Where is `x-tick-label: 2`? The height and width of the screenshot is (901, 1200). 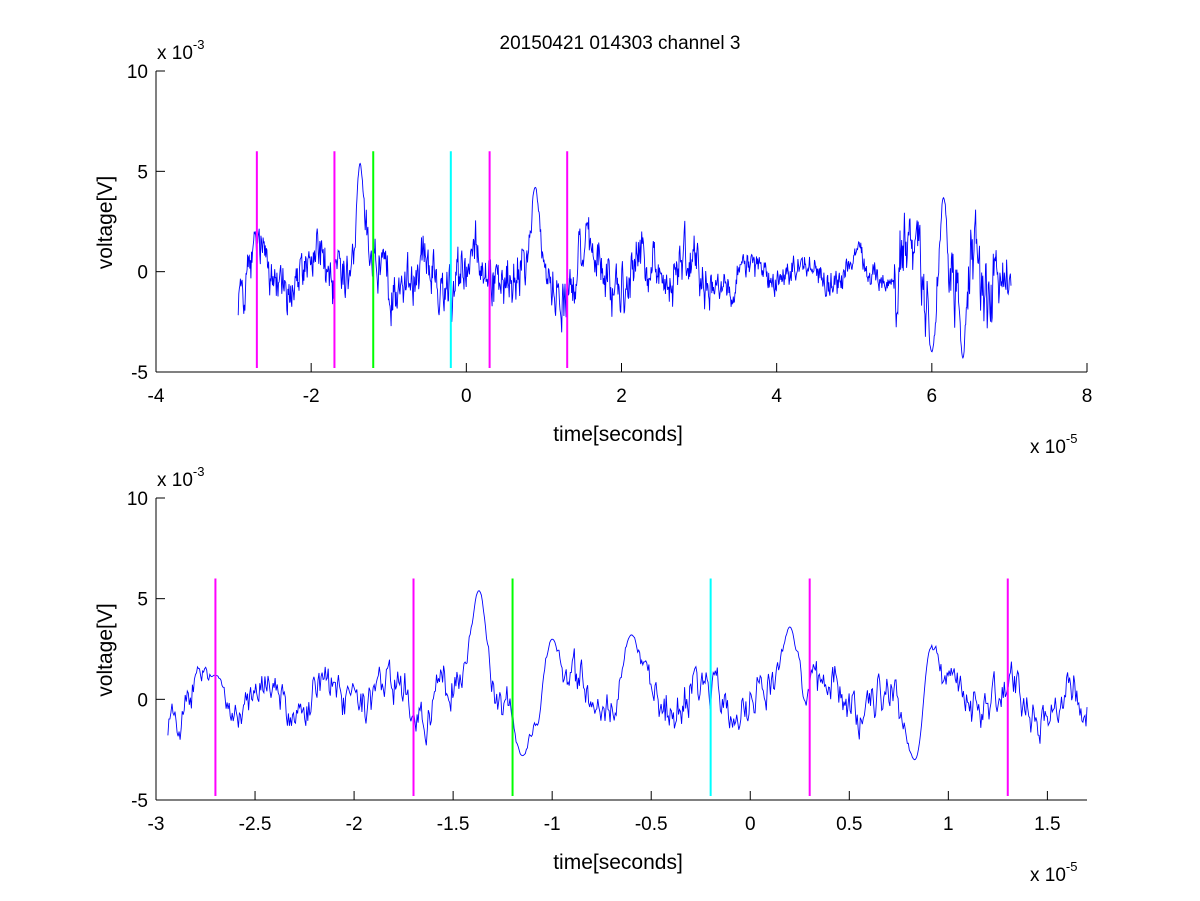
x-tick-label: 2 is located at coordinates (621, 396).